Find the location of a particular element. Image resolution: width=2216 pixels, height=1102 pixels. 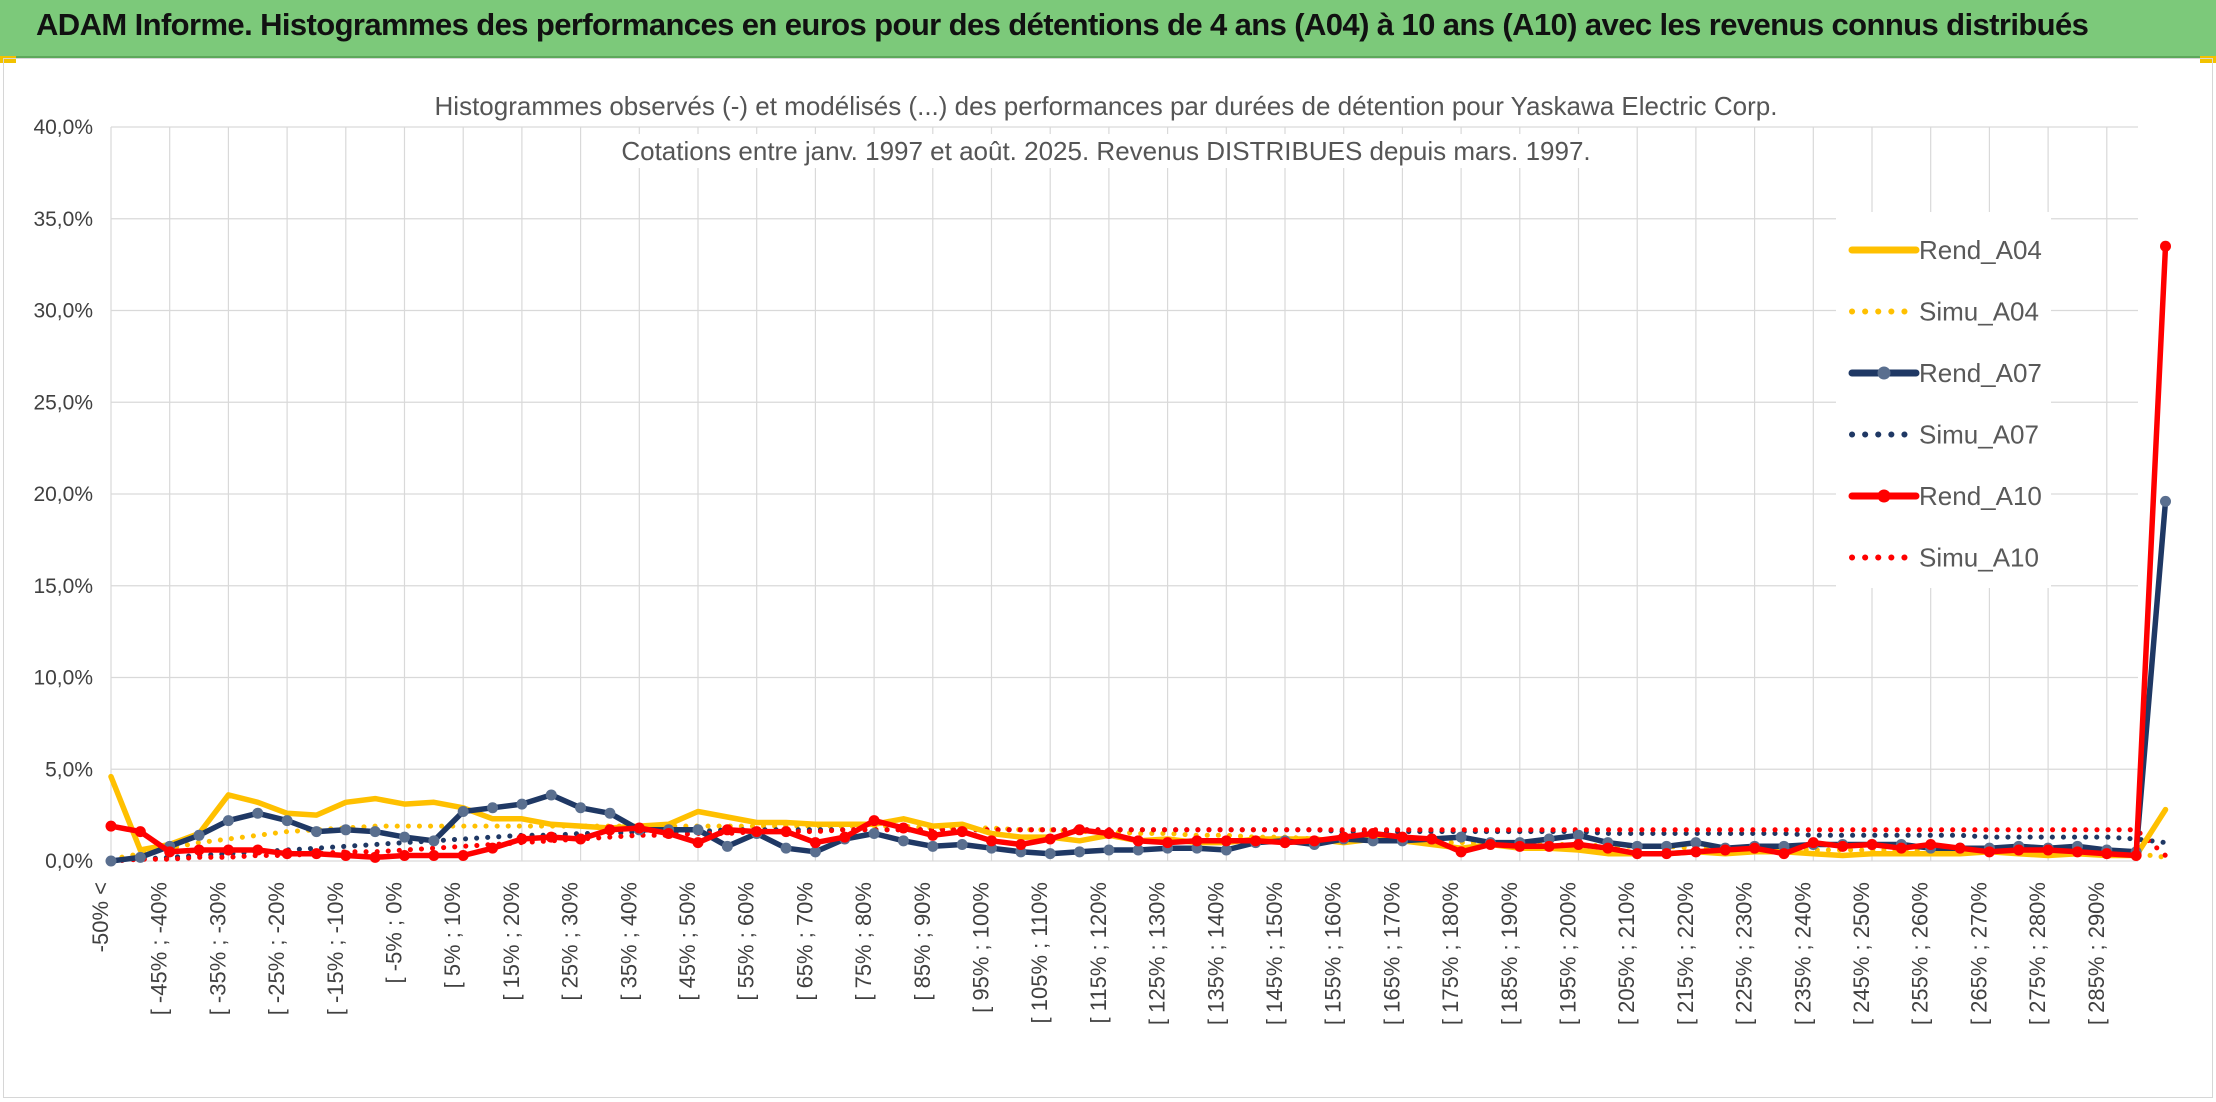

x-tick-label: [ 185% ; 190% is located at coordinates (1509, 953).